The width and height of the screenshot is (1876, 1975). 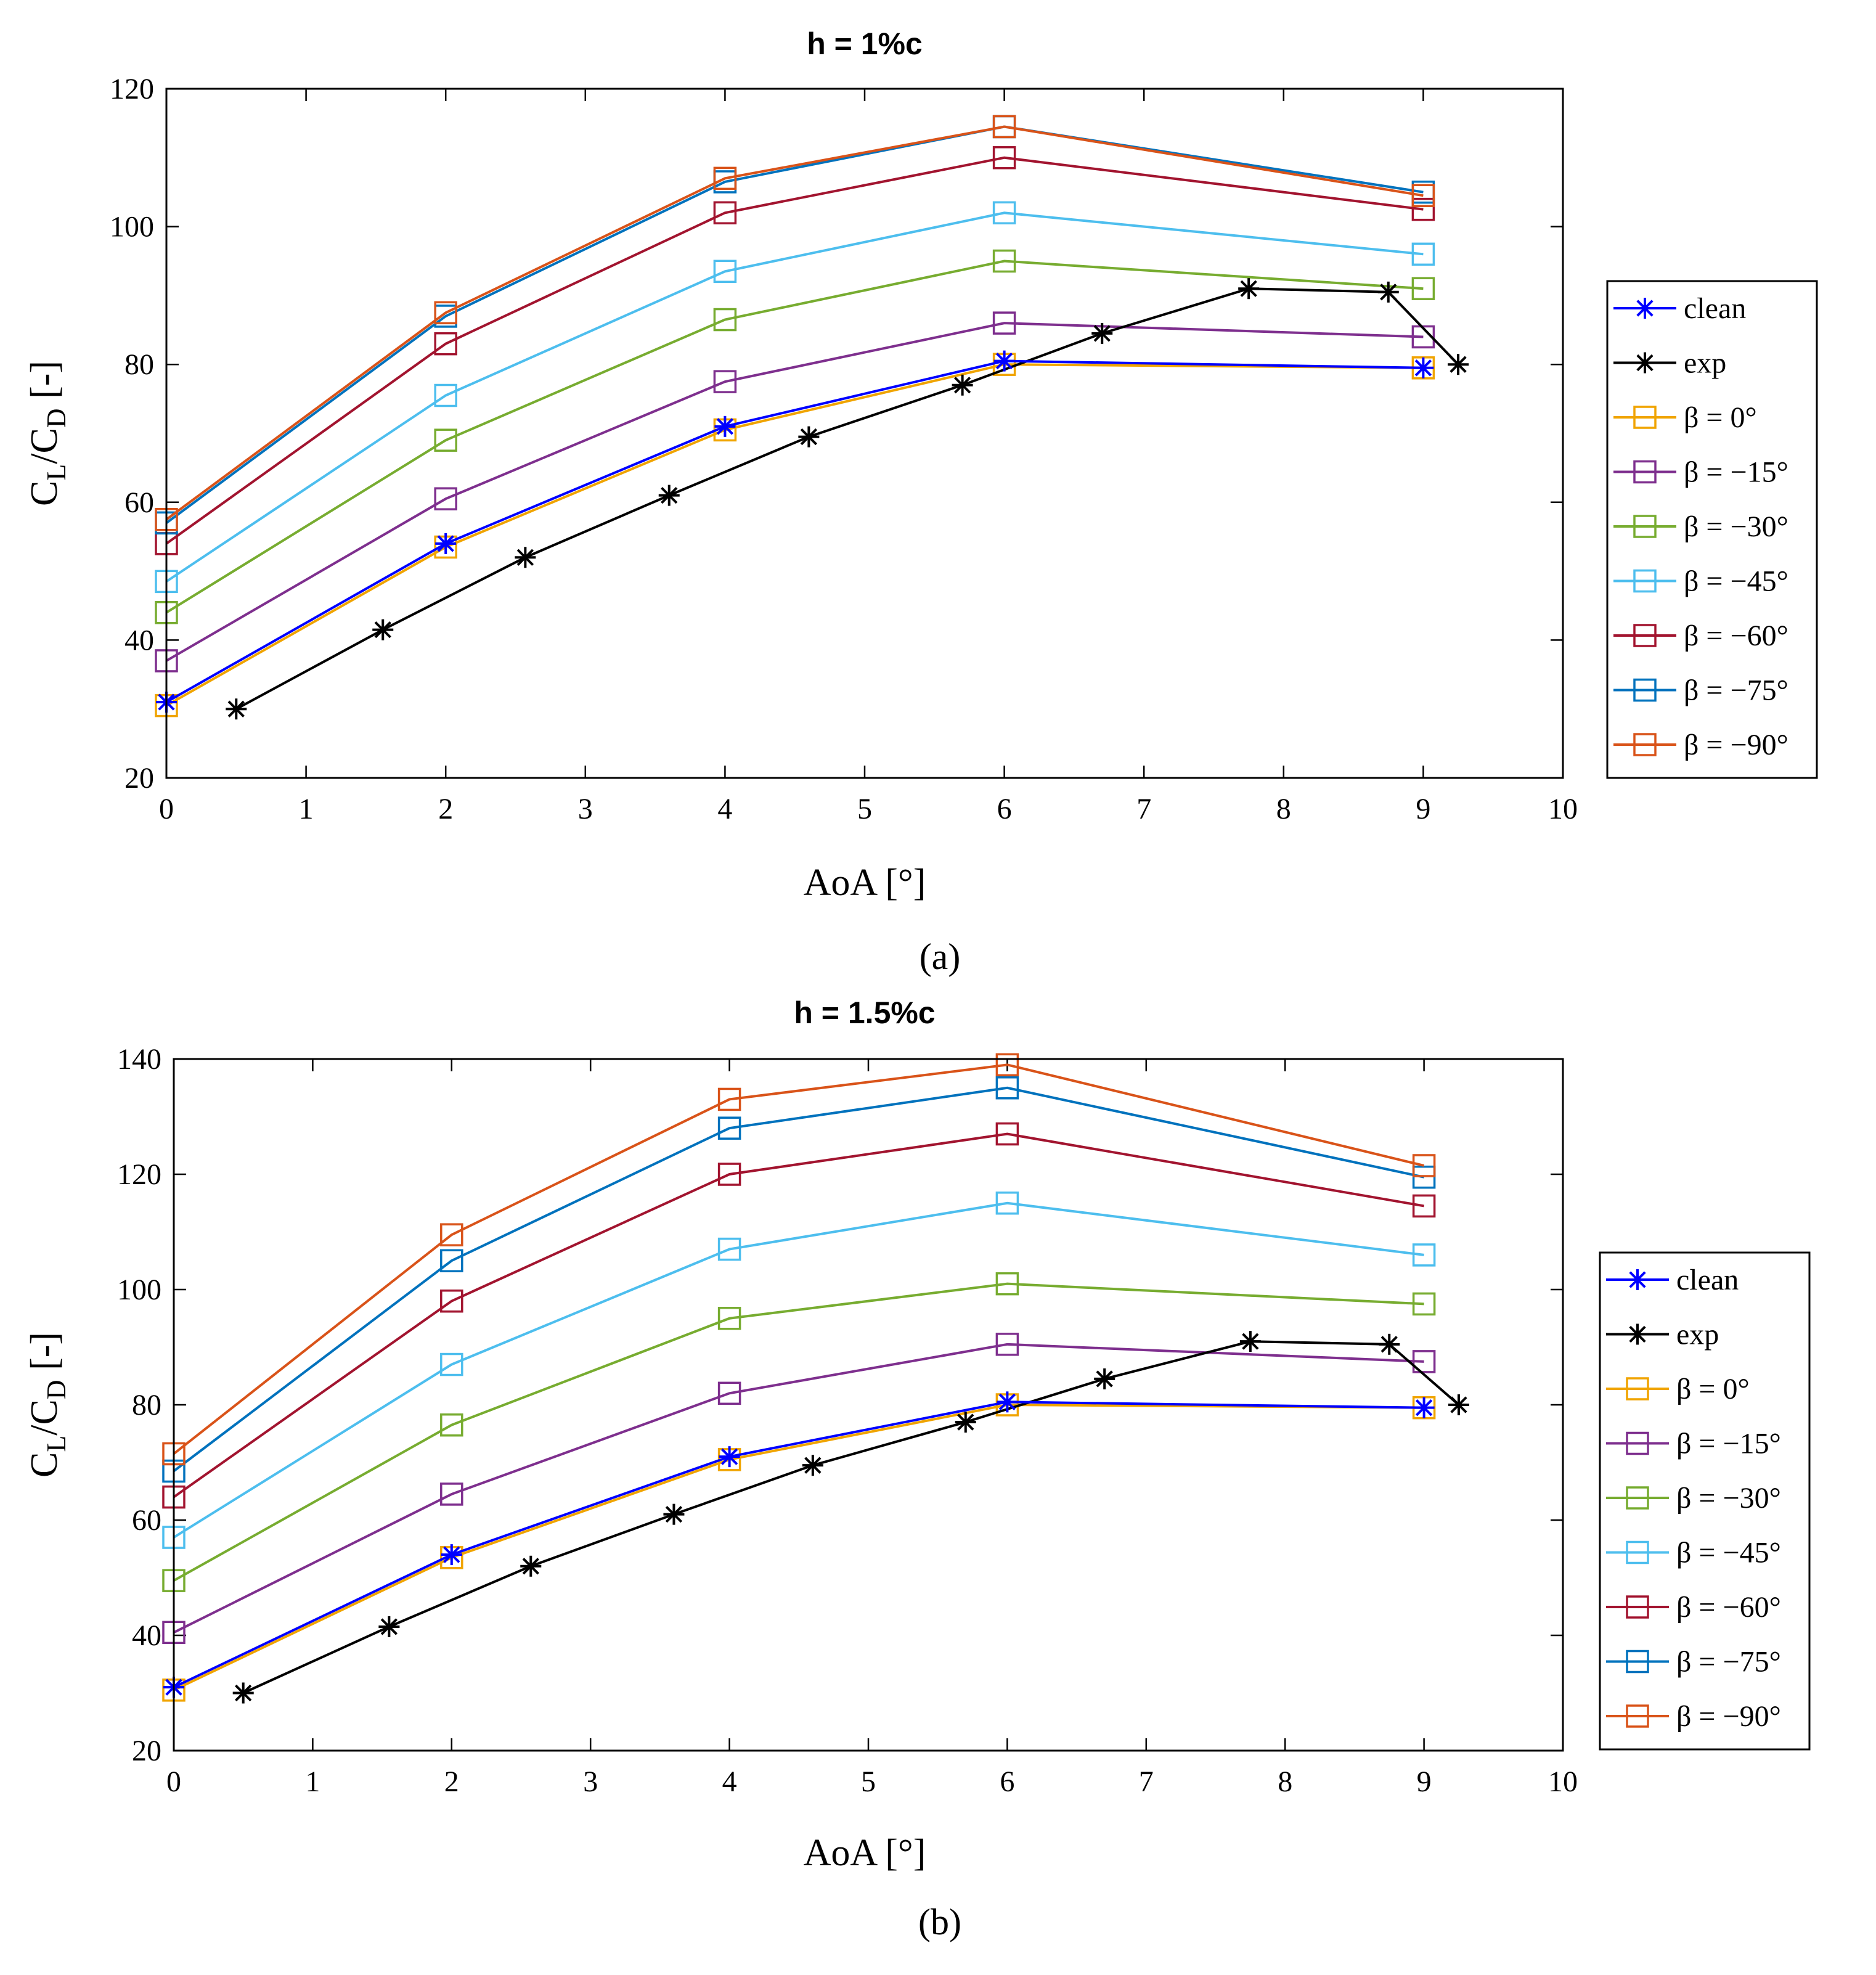 I want to click on legend-item: β = 0°, so click(x=1685, y=417).